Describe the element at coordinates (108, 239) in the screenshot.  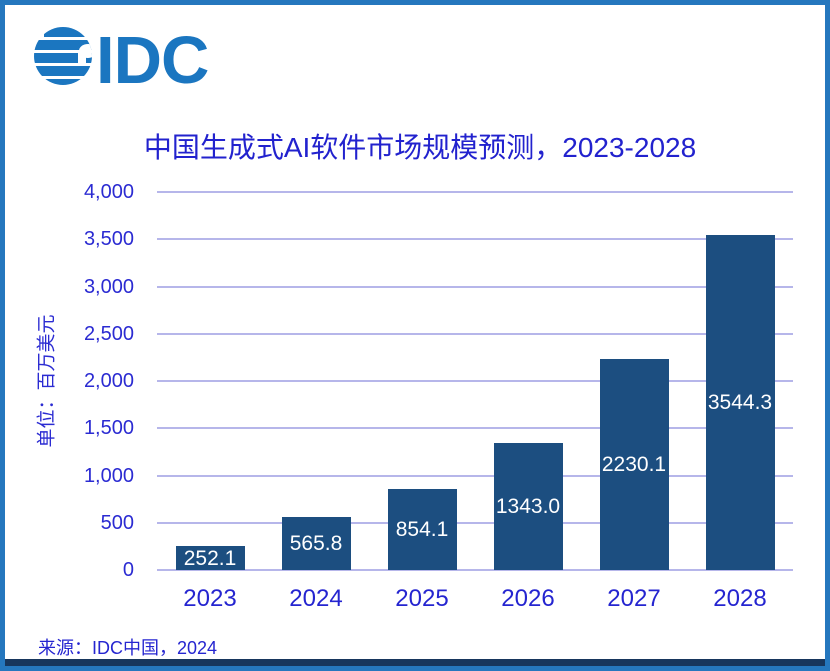
I see `y-tick-label: 3,500` at that location.